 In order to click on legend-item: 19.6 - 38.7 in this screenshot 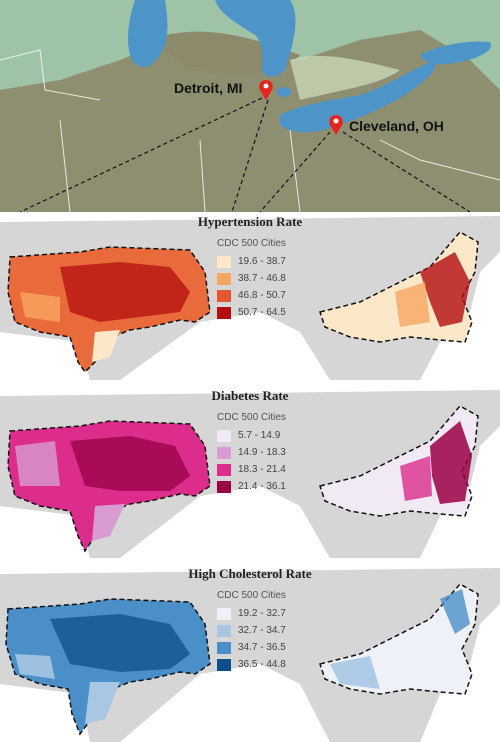, I will do `click(251, 261)`.